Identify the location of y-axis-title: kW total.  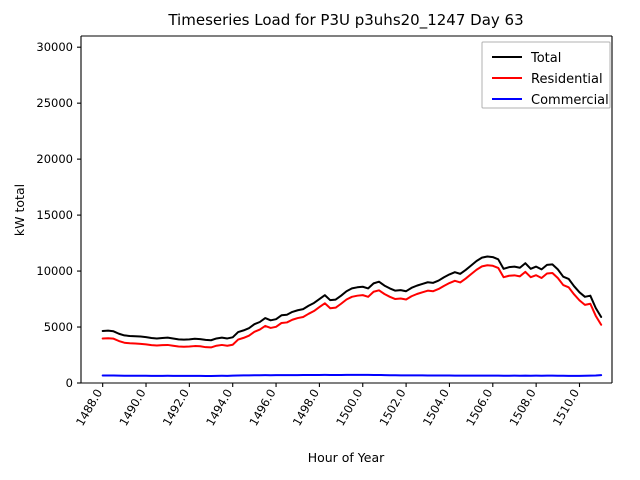
(19, 210).